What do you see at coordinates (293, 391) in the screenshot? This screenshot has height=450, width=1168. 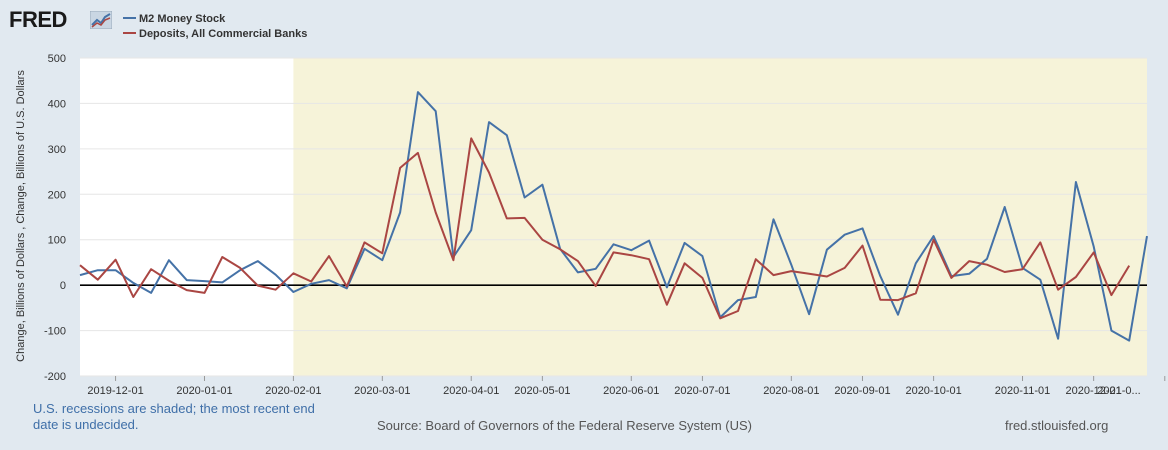 I see `x-tick-label: 2020-02-01` at bounding box center [293, 391].